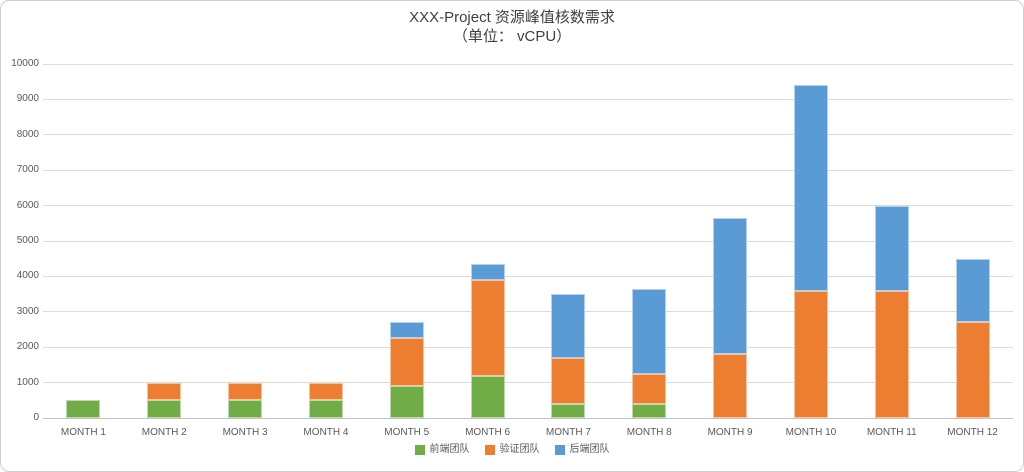 The height and width of the screenshot is (472, 1024). Describe the element at coordinates (589, 449) in the screenshot. I see `legend-label: 后端团队` at that location.